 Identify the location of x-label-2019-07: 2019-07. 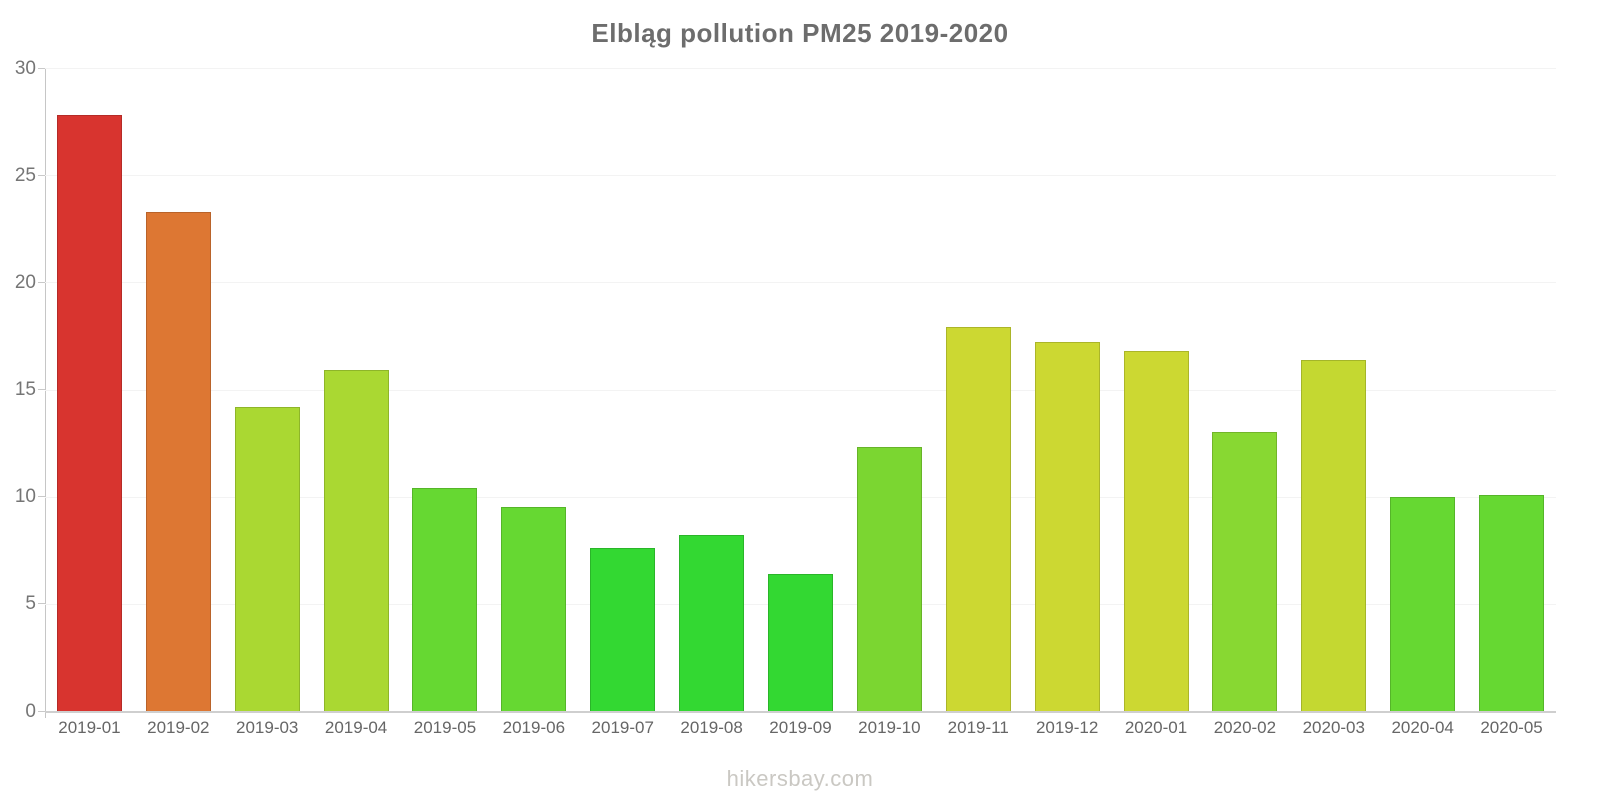
(622, 727).